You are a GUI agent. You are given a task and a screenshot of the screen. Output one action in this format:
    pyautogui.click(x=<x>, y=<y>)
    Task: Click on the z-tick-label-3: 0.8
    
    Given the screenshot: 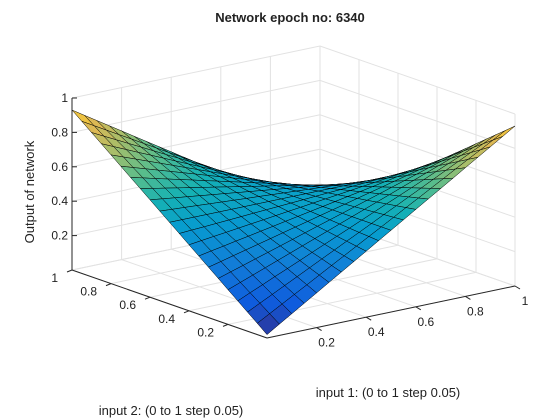 What is the action you would take?
    pyautogui.click(x=59, y=132)
    